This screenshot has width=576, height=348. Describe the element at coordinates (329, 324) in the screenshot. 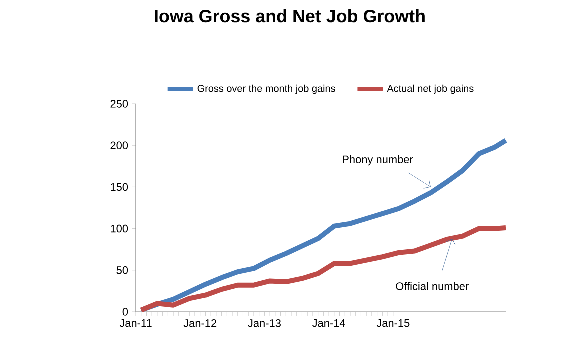

I see `x-tick-label: Jan-14` at that location.